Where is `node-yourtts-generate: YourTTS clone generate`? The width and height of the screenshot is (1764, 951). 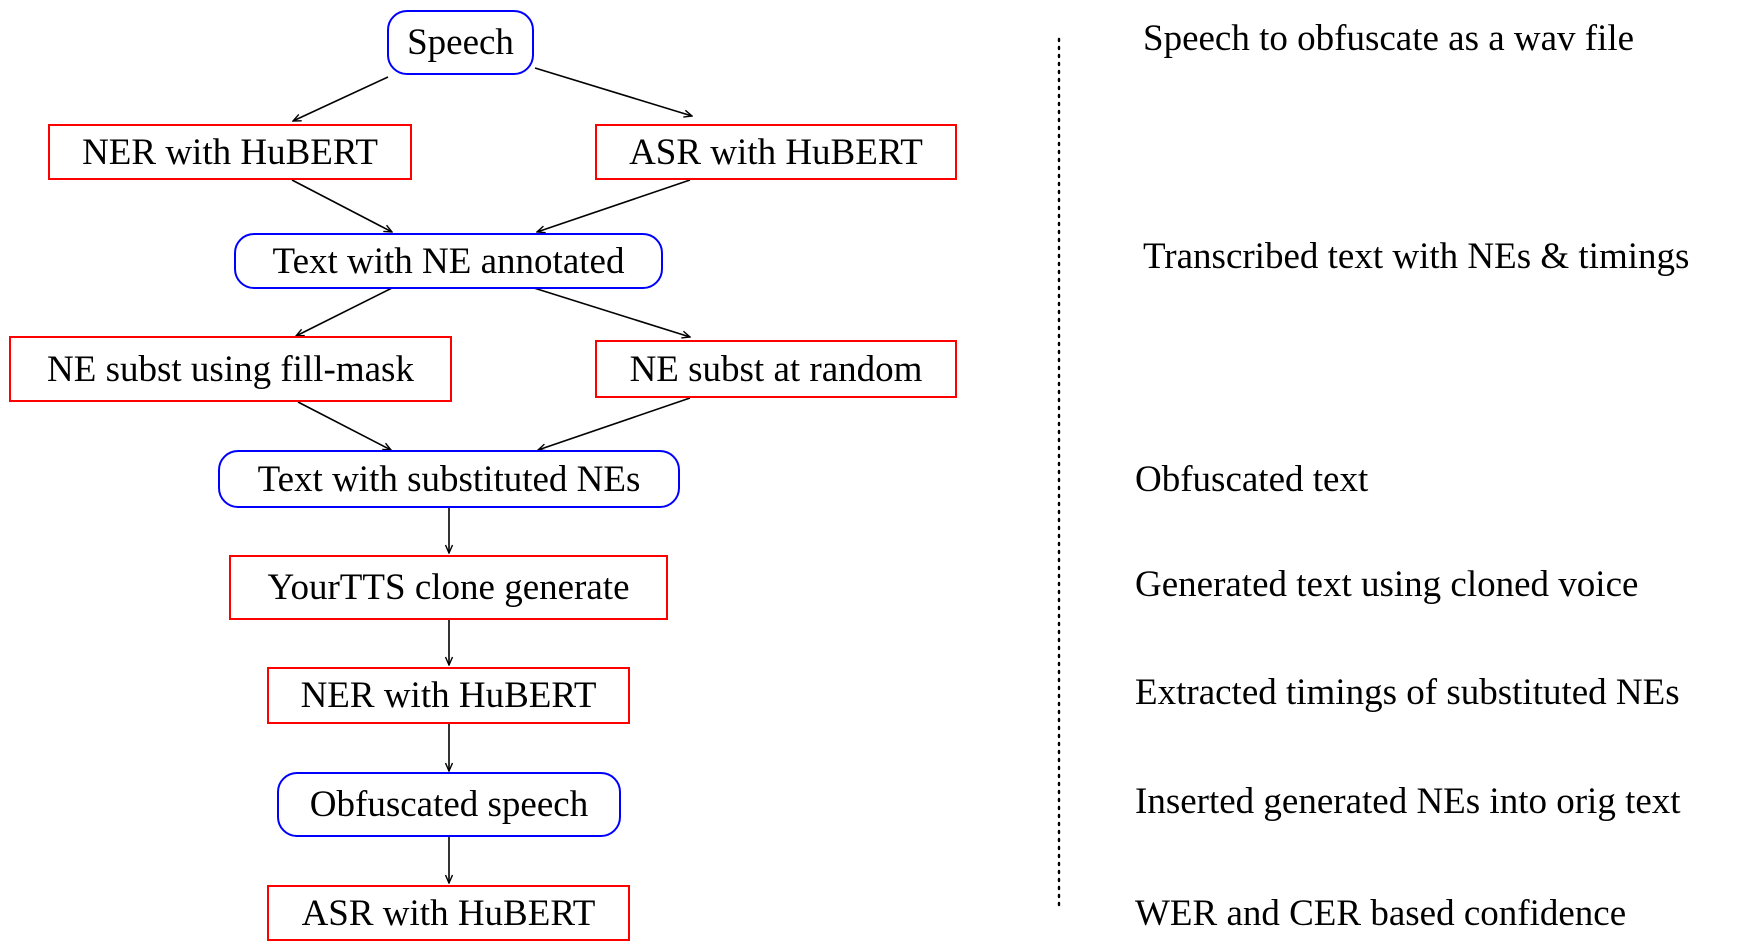 node-yourtts-generate: YourTTS clone generate is located at coordinates (448, 587).